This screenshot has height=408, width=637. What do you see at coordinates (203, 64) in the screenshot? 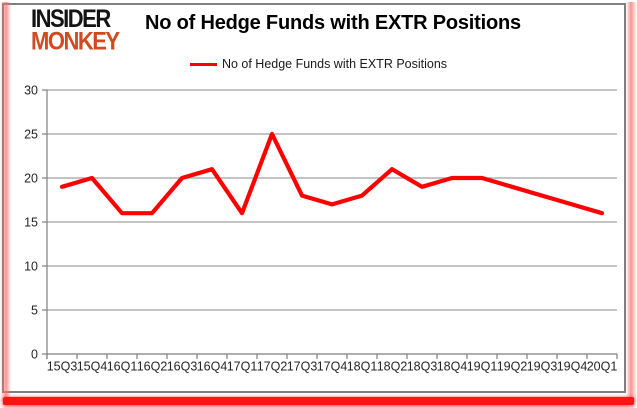
I see `legend-line-swatch` at bounding box center [203, 64].